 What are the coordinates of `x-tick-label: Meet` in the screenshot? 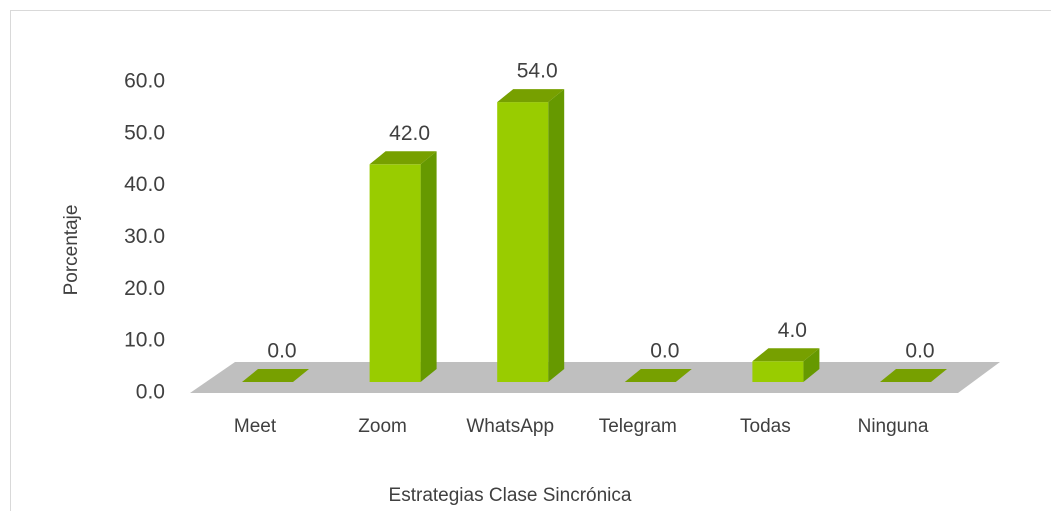 It's located at (255, 426).